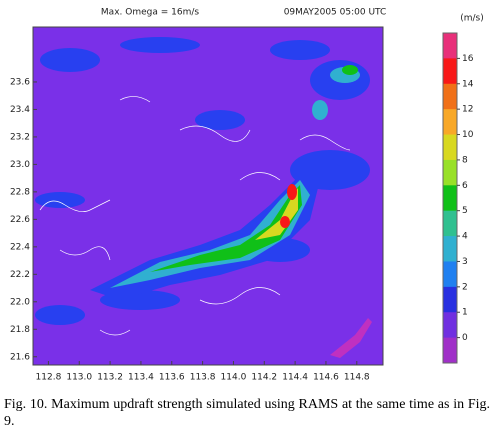  I want to click on colorbar-label: 5, so click(465, 211).